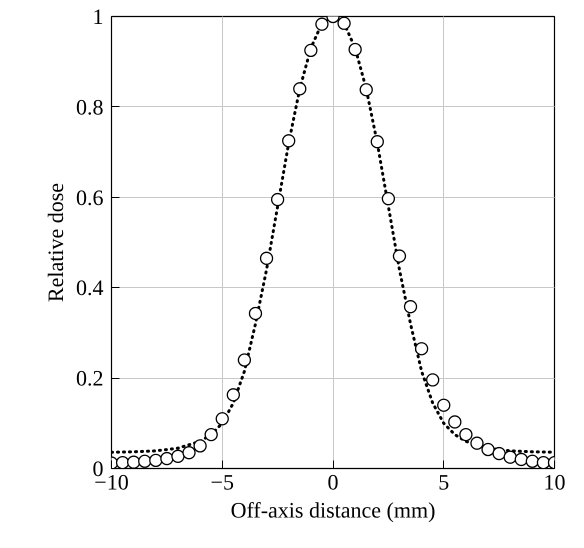 The image size is (584, 548). I want to click on x-tick-label: 5, so click(444, 482).